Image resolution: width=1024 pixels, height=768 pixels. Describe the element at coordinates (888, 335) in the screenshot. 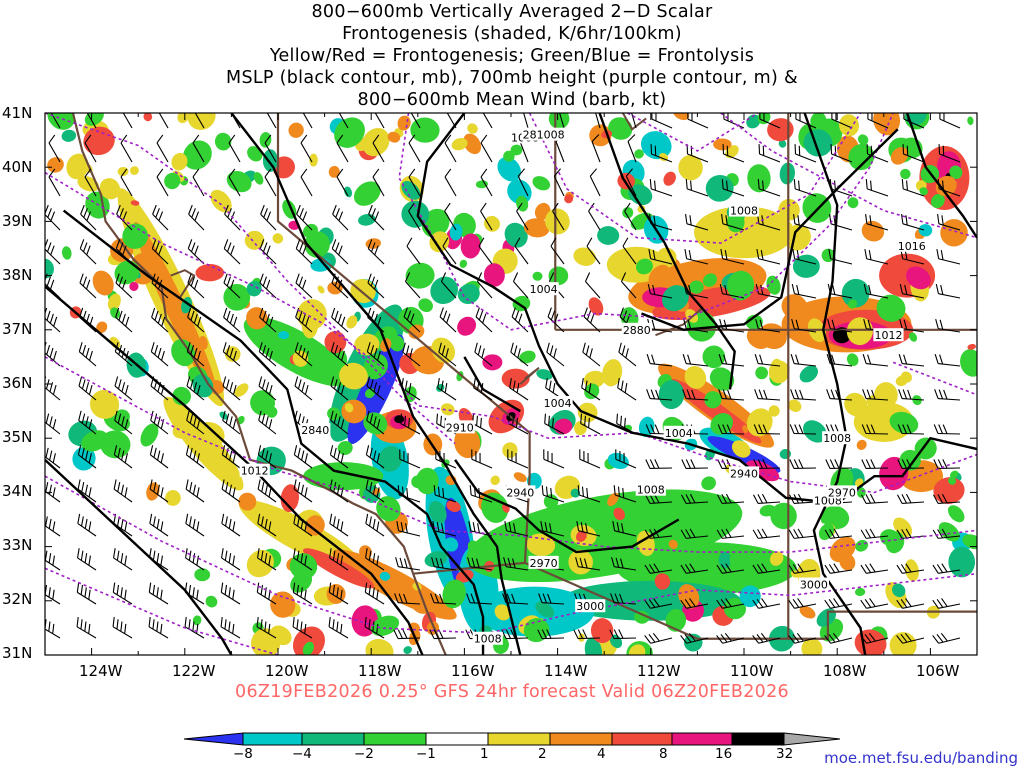

I see `mslp-label: 1012` at that location.